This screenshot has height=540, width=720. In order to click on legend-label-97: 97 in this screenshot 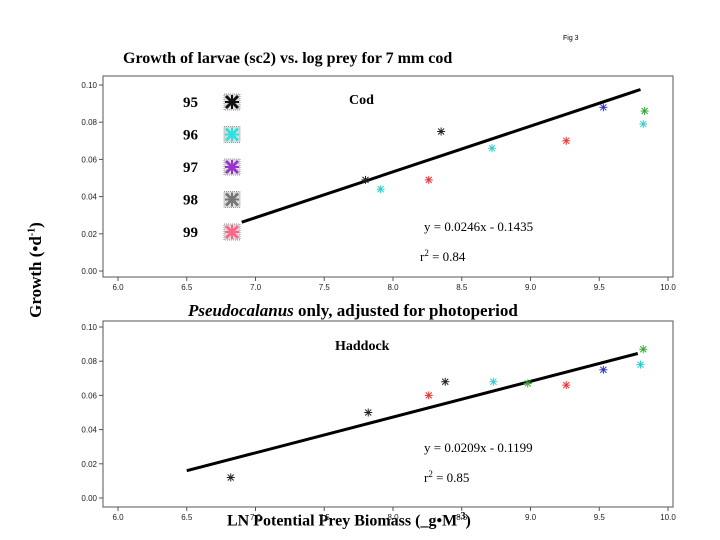, I will do `click(191, 168)`.